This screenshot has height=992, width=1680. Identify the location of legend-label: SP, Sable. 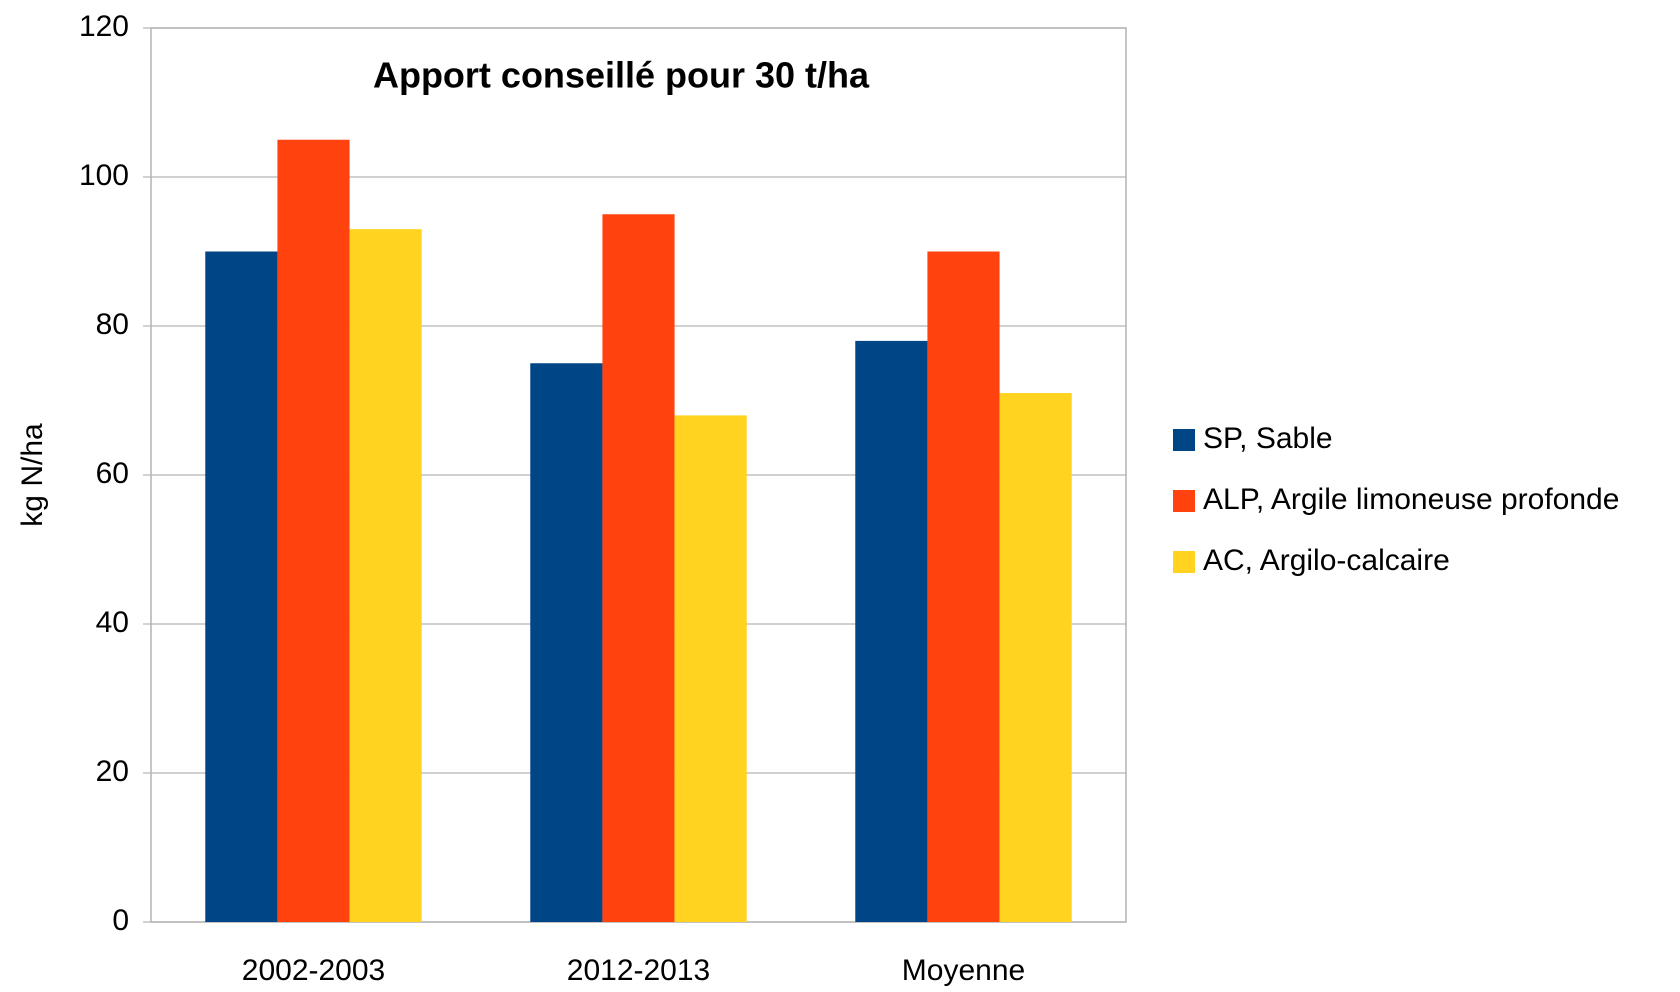
(1268, 438).